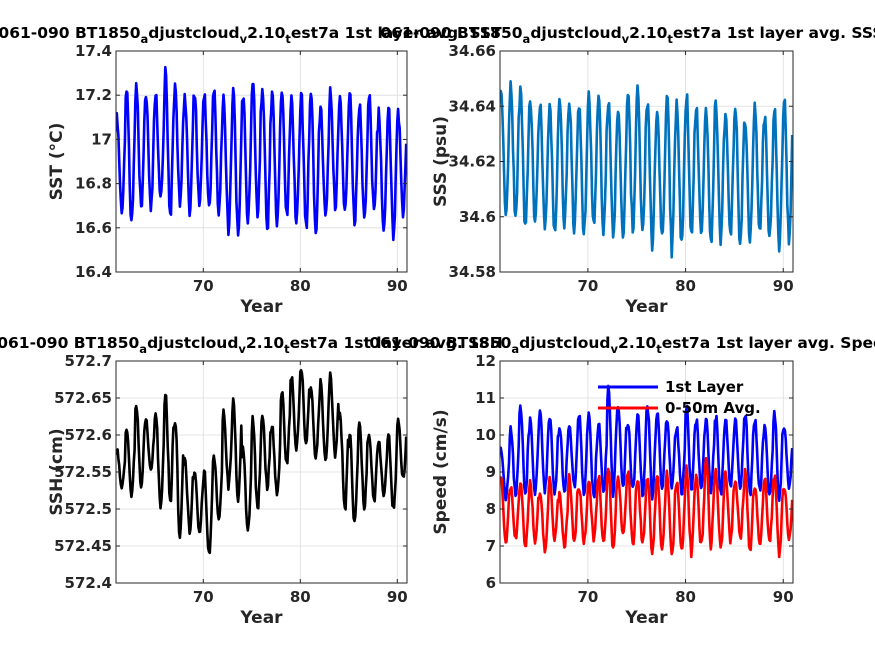 The width and height of the screenshot is (875, 656). I want to click on y-tick-label: 11, so click(485, 398).